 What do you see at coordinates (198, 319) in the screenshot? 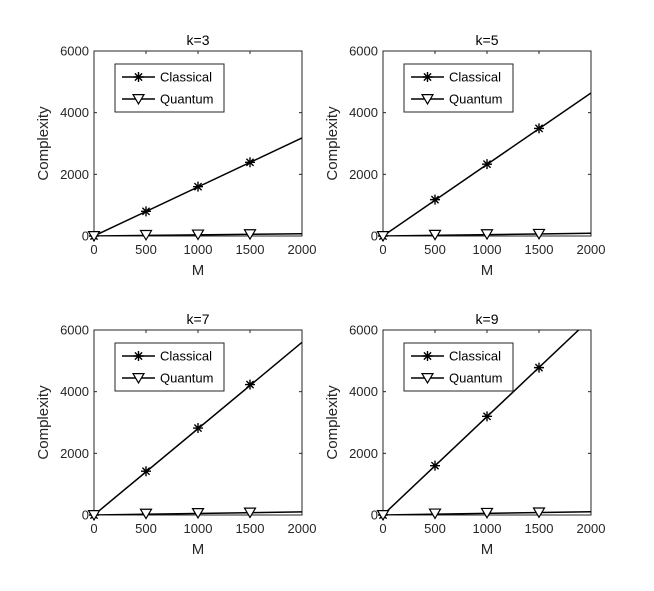
I see `panel-title: k=7` at bounding box center [198, 319].